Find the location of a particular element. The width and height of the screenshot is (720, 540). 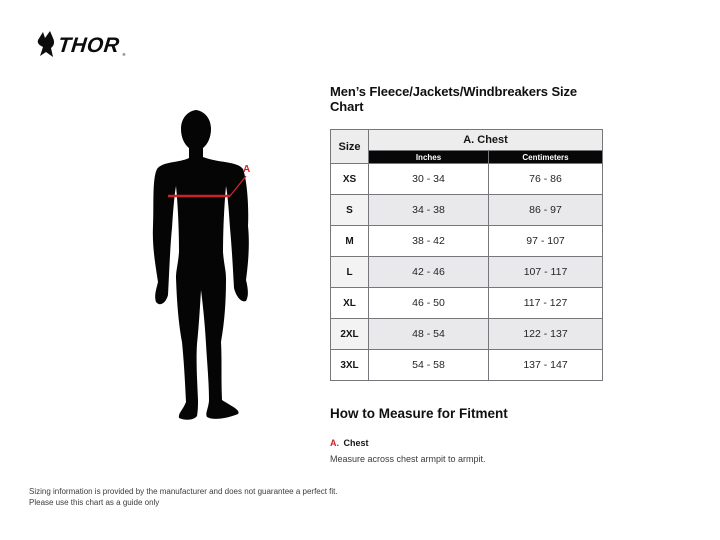

measure-item-description: Measure across chest armpit to armpit. is located at coordinates (408, 459).